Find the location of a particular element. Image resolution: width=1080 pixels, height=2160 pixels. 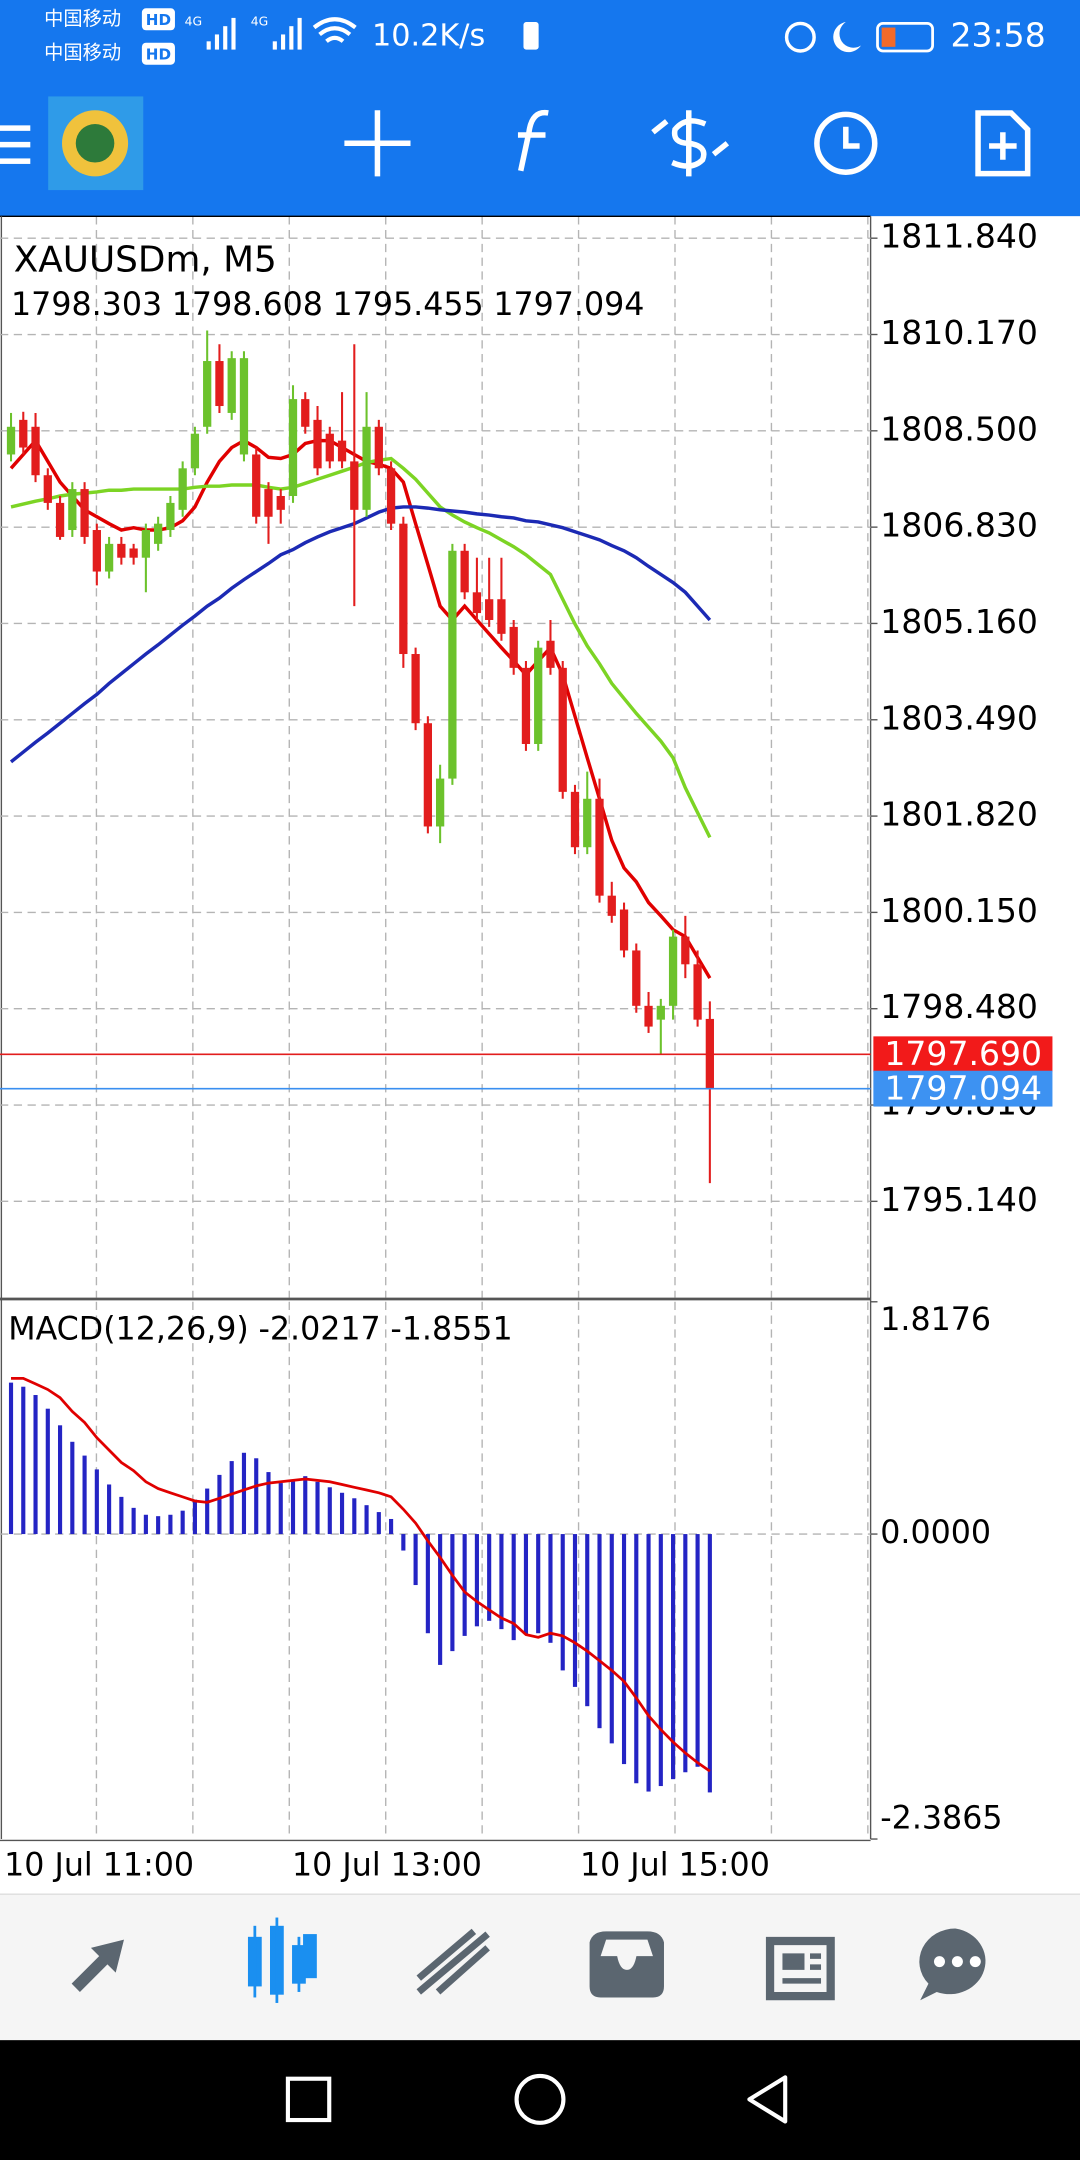

chat-dots is located at coordinates (957, 1962).